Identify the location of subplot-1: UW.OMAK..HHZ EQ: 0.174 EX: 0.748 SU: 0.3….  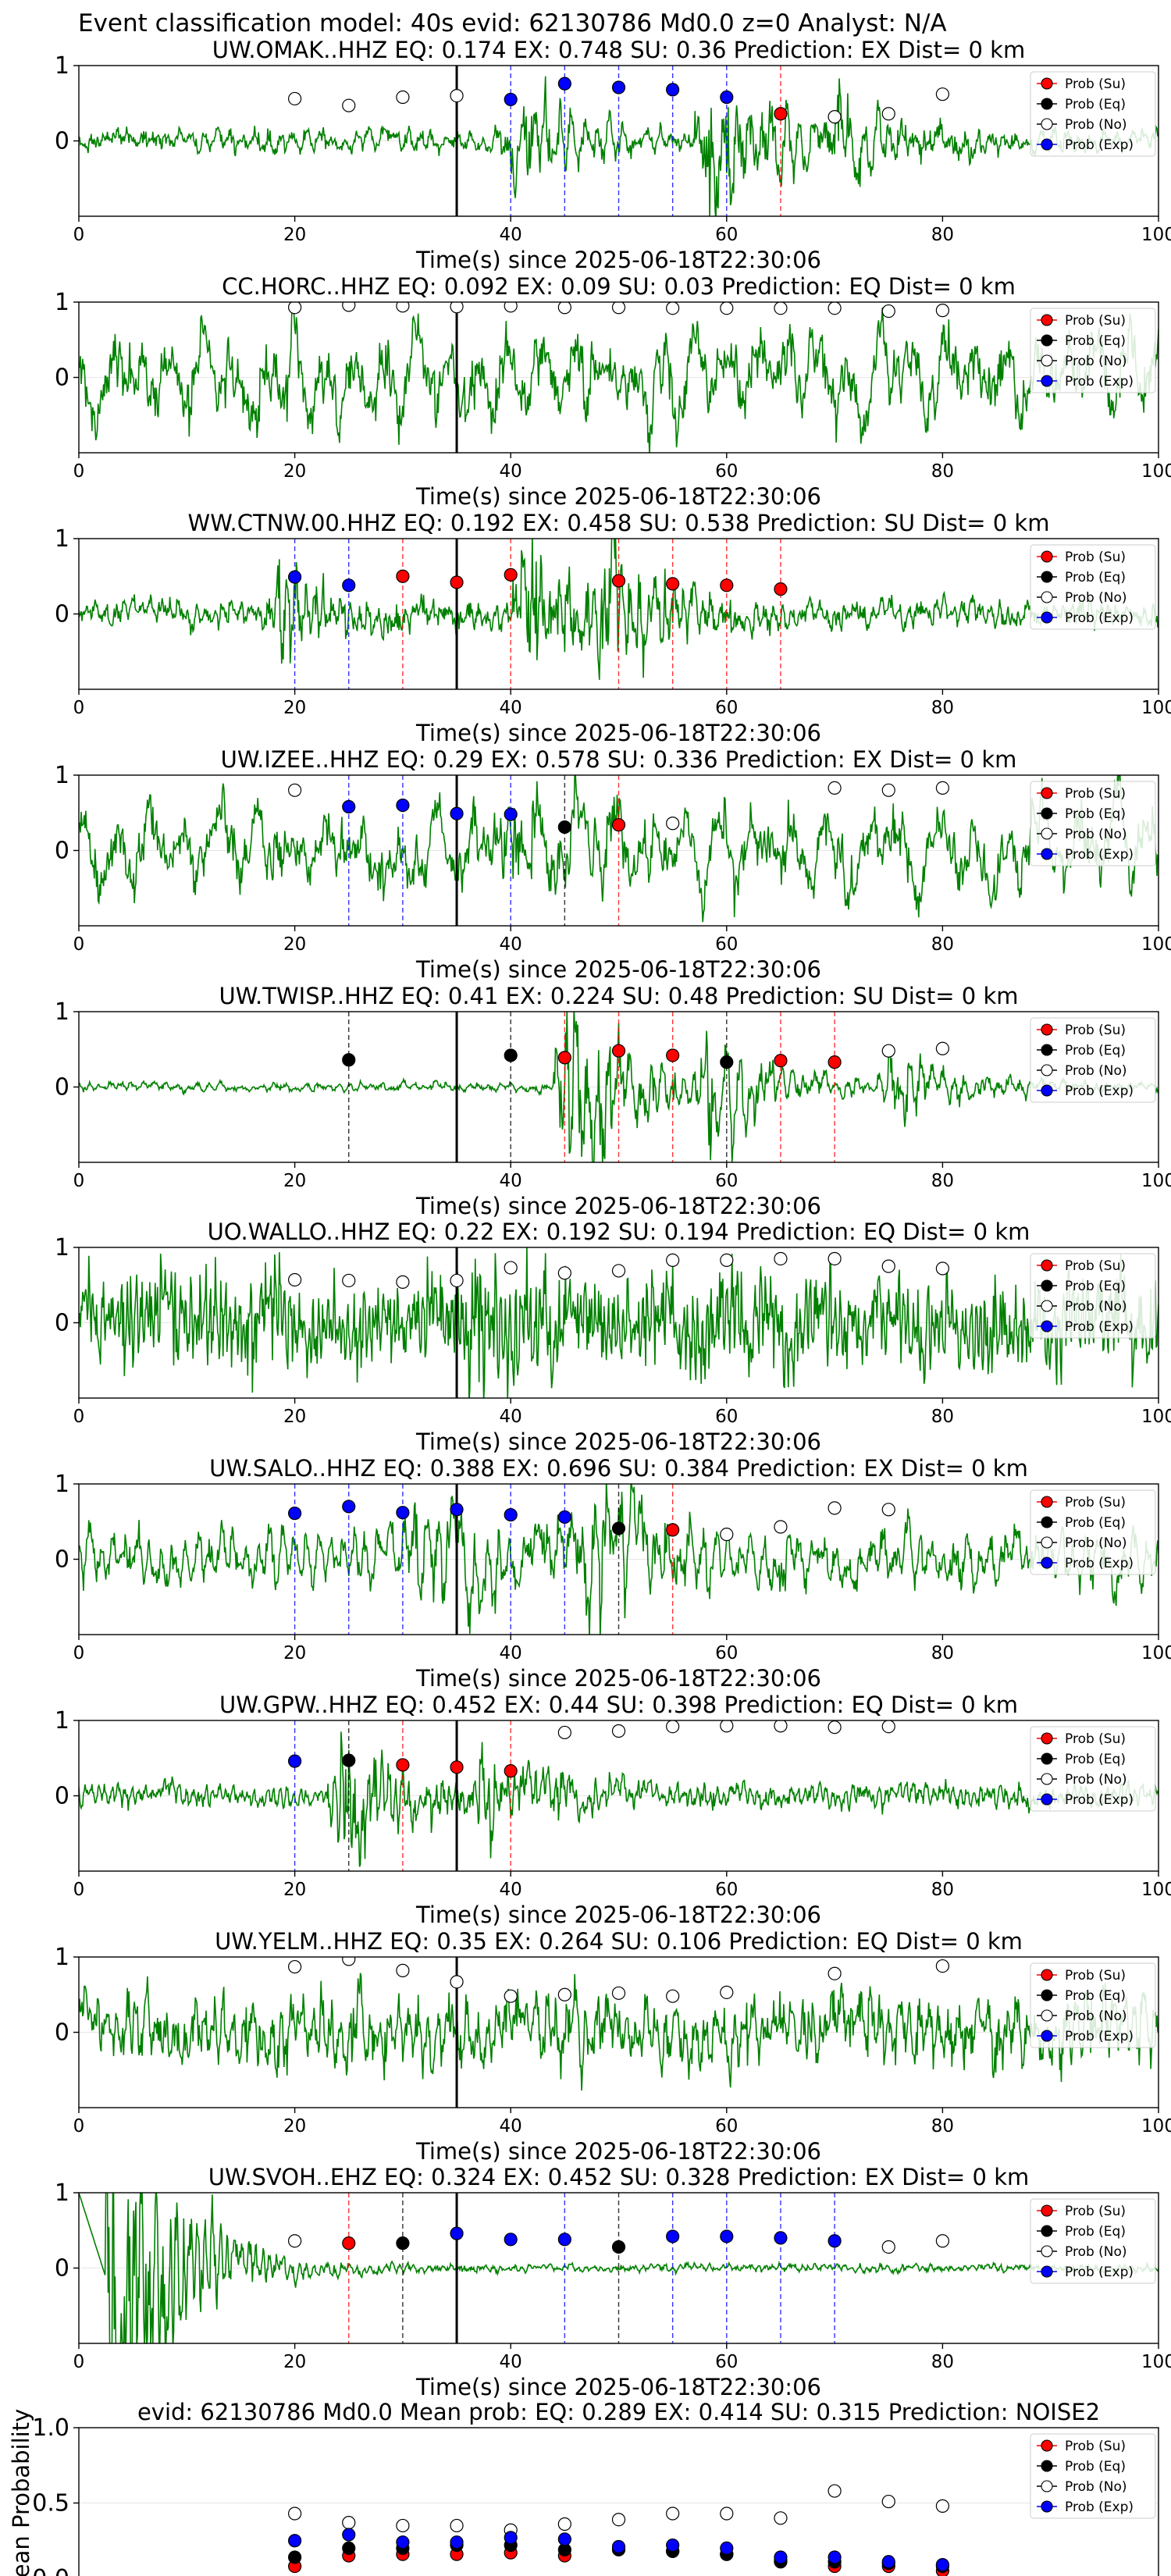
(613, 155).